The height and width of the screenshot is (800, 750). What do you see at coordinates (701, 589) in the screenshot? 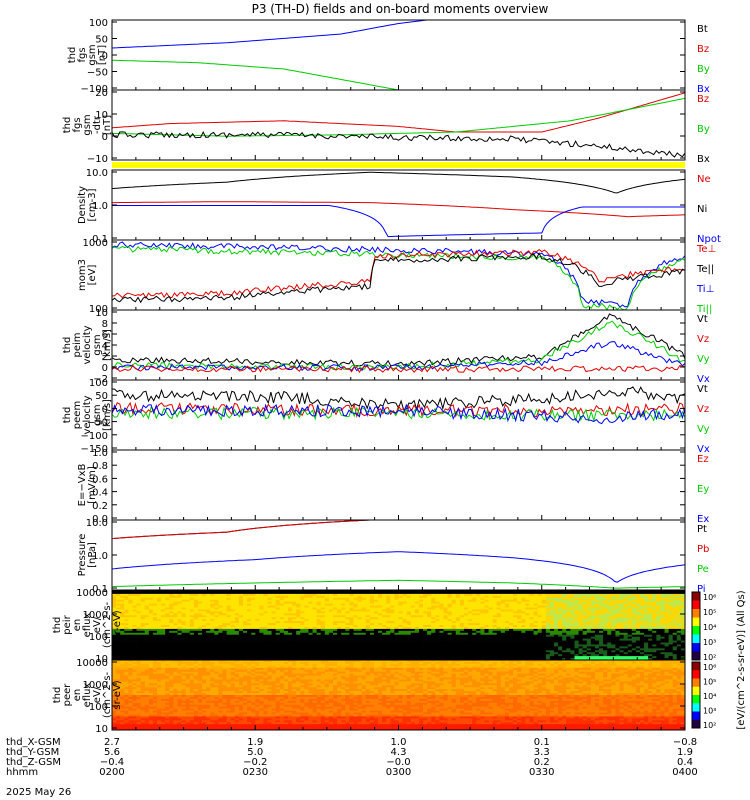
I see `legend-entry: Pi` at bounding box center [701, 589].